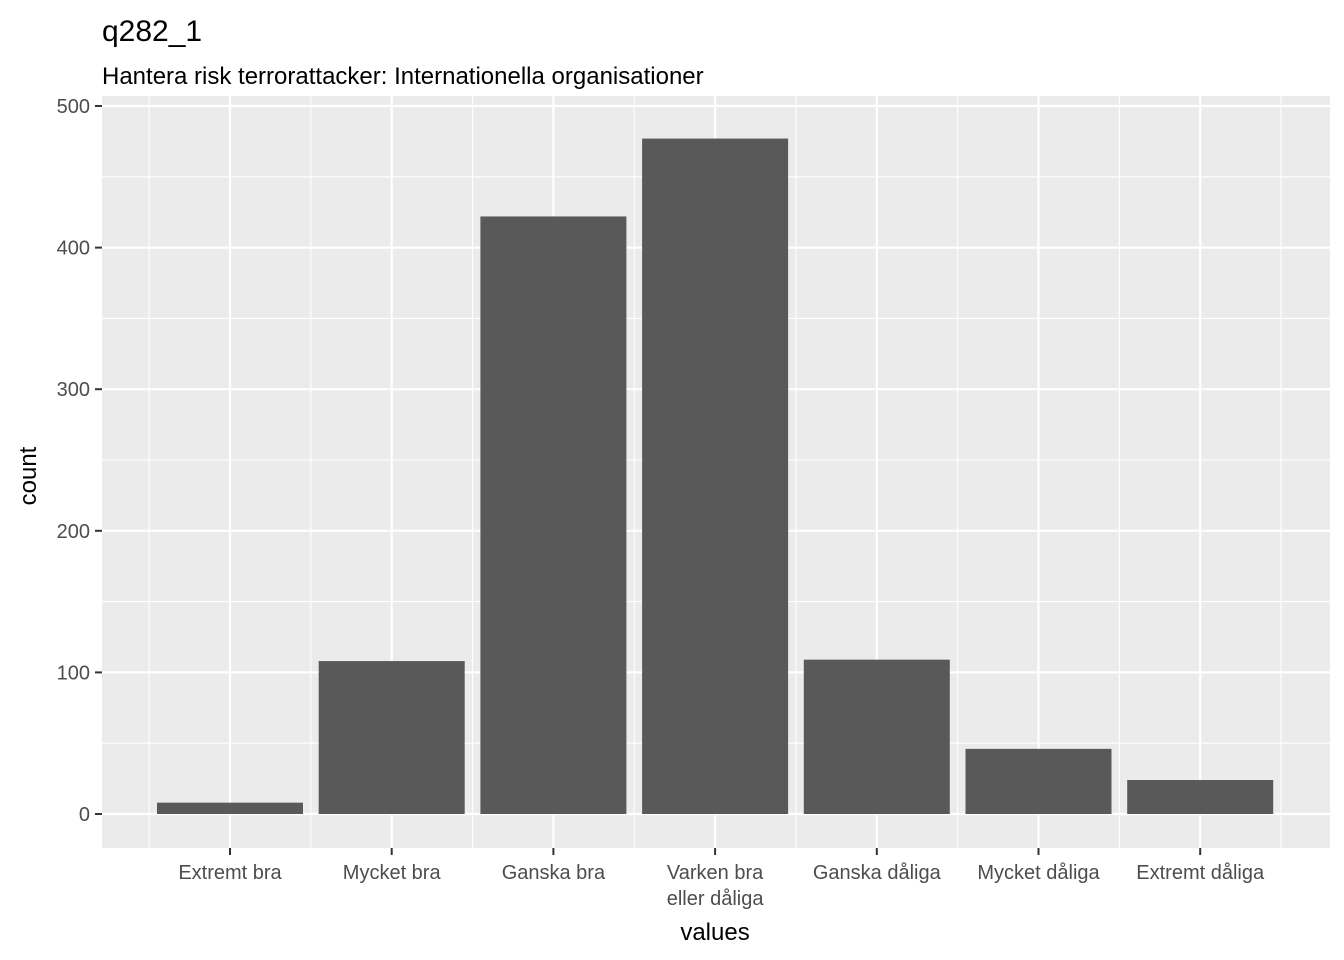  Describe the element at coordinates (28, 475) in the screenshot. I see `y-axis-title: count` at that location.